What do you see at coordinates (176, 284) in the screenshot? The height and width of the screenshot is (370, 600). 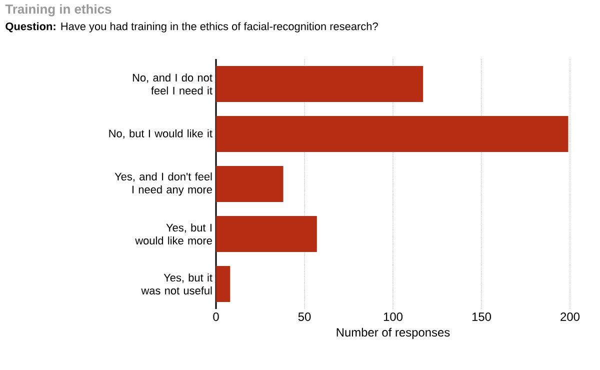 I see `y-tick-label: Yes, but it was not useful` at bounding box center [176, 284].